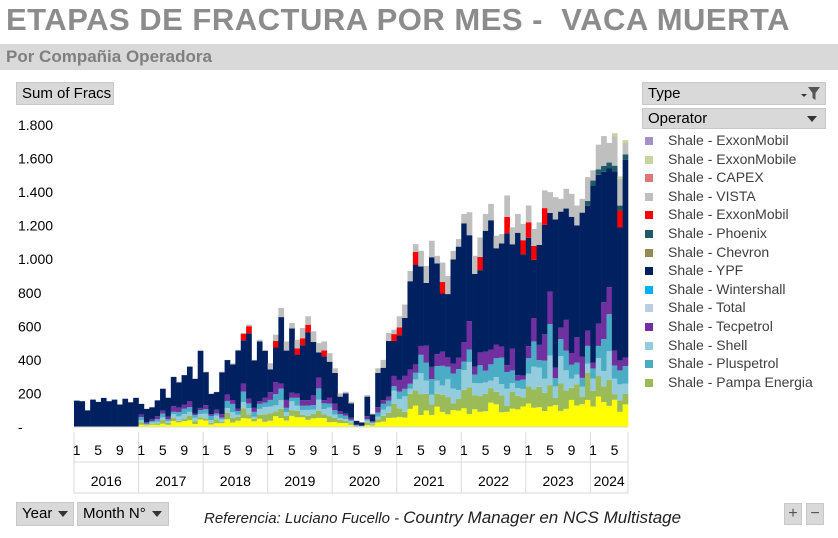 The width and height of the screenshot is (838, 538). Describe the element at coordinates (737, 308) in the screenshot. I see `legend-item: Shale - Total` at that location.